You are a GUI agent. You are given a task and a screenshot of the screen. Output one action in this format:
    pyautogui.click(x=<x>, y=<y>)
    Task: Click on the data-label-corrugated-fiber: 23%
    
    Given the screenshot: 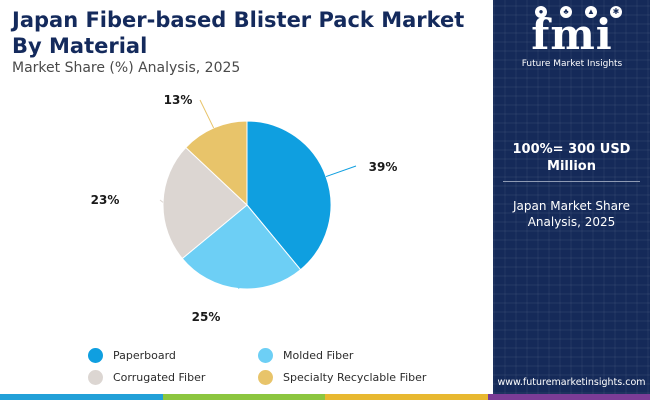 What is the action you would take?
    pyautogui.click(x=105, y=200)
    